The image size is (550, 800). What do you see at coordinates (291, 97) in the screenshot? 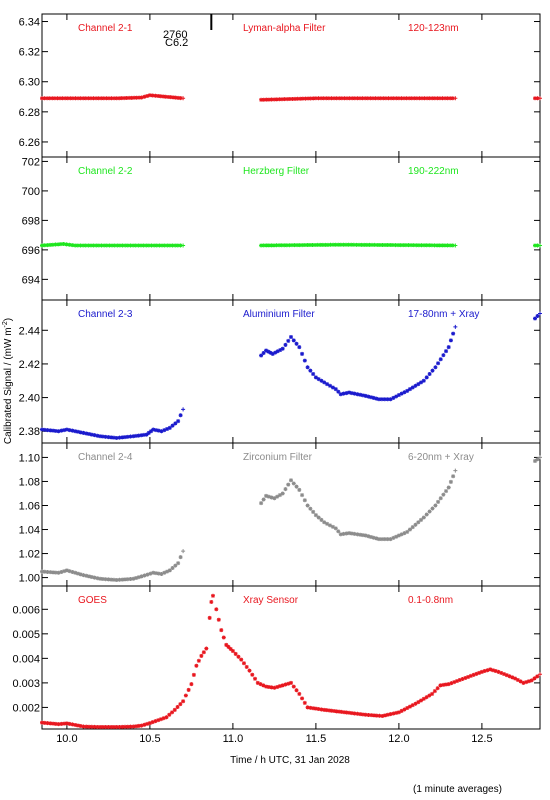
I see `panel-series` at bounding box center [291, 97].